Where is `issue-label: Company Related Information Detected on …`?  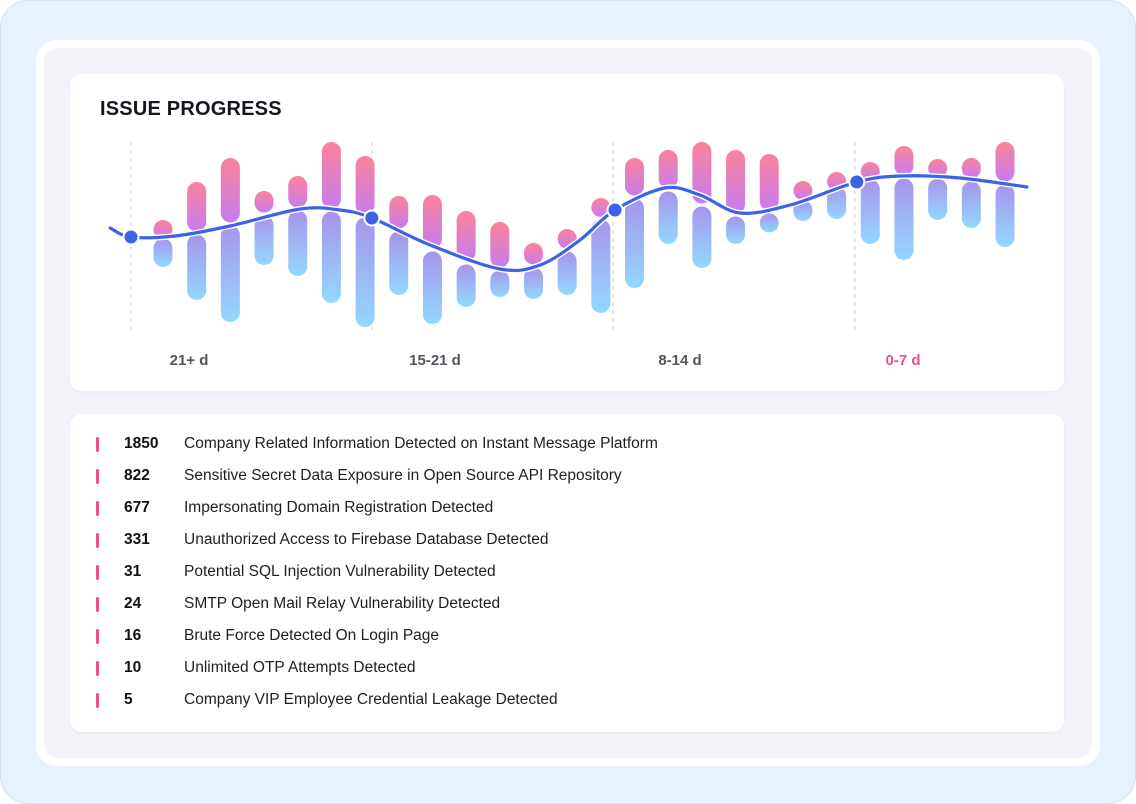 issue-label: Company Related Information Detected on … is located at coordinates (421, 443).